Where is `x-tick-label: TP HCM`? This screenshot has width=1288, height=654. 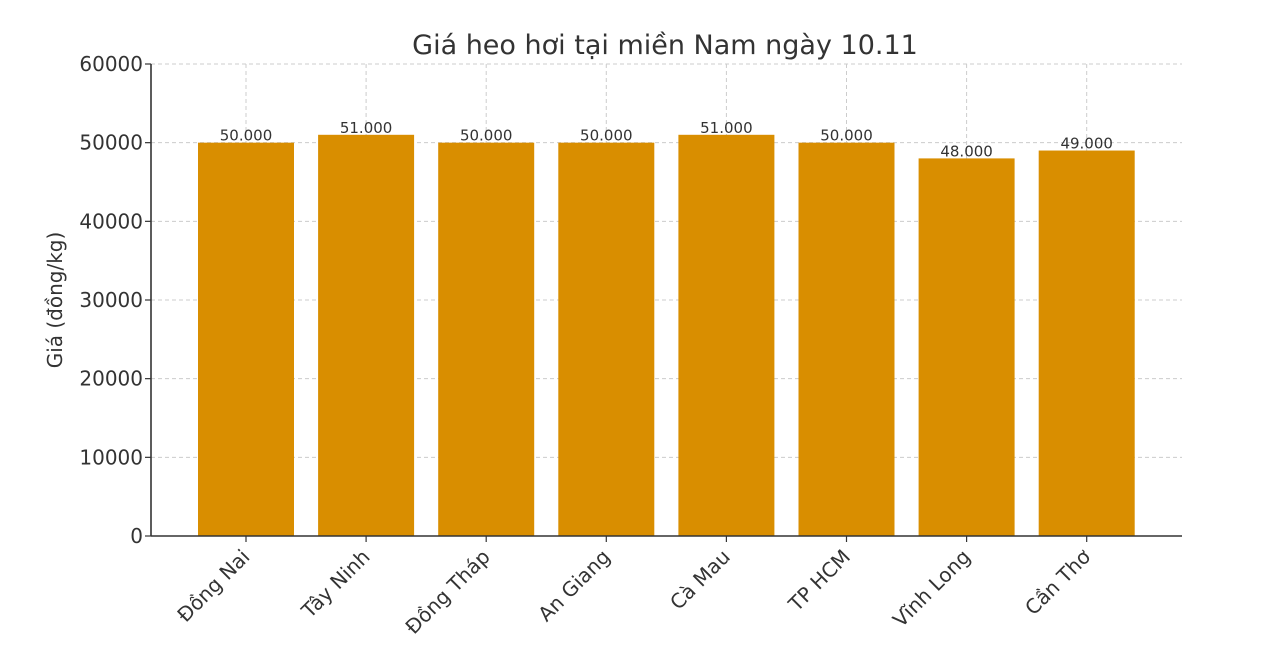
x-tick-label: TP HCM is located at coordinates (819, 581).